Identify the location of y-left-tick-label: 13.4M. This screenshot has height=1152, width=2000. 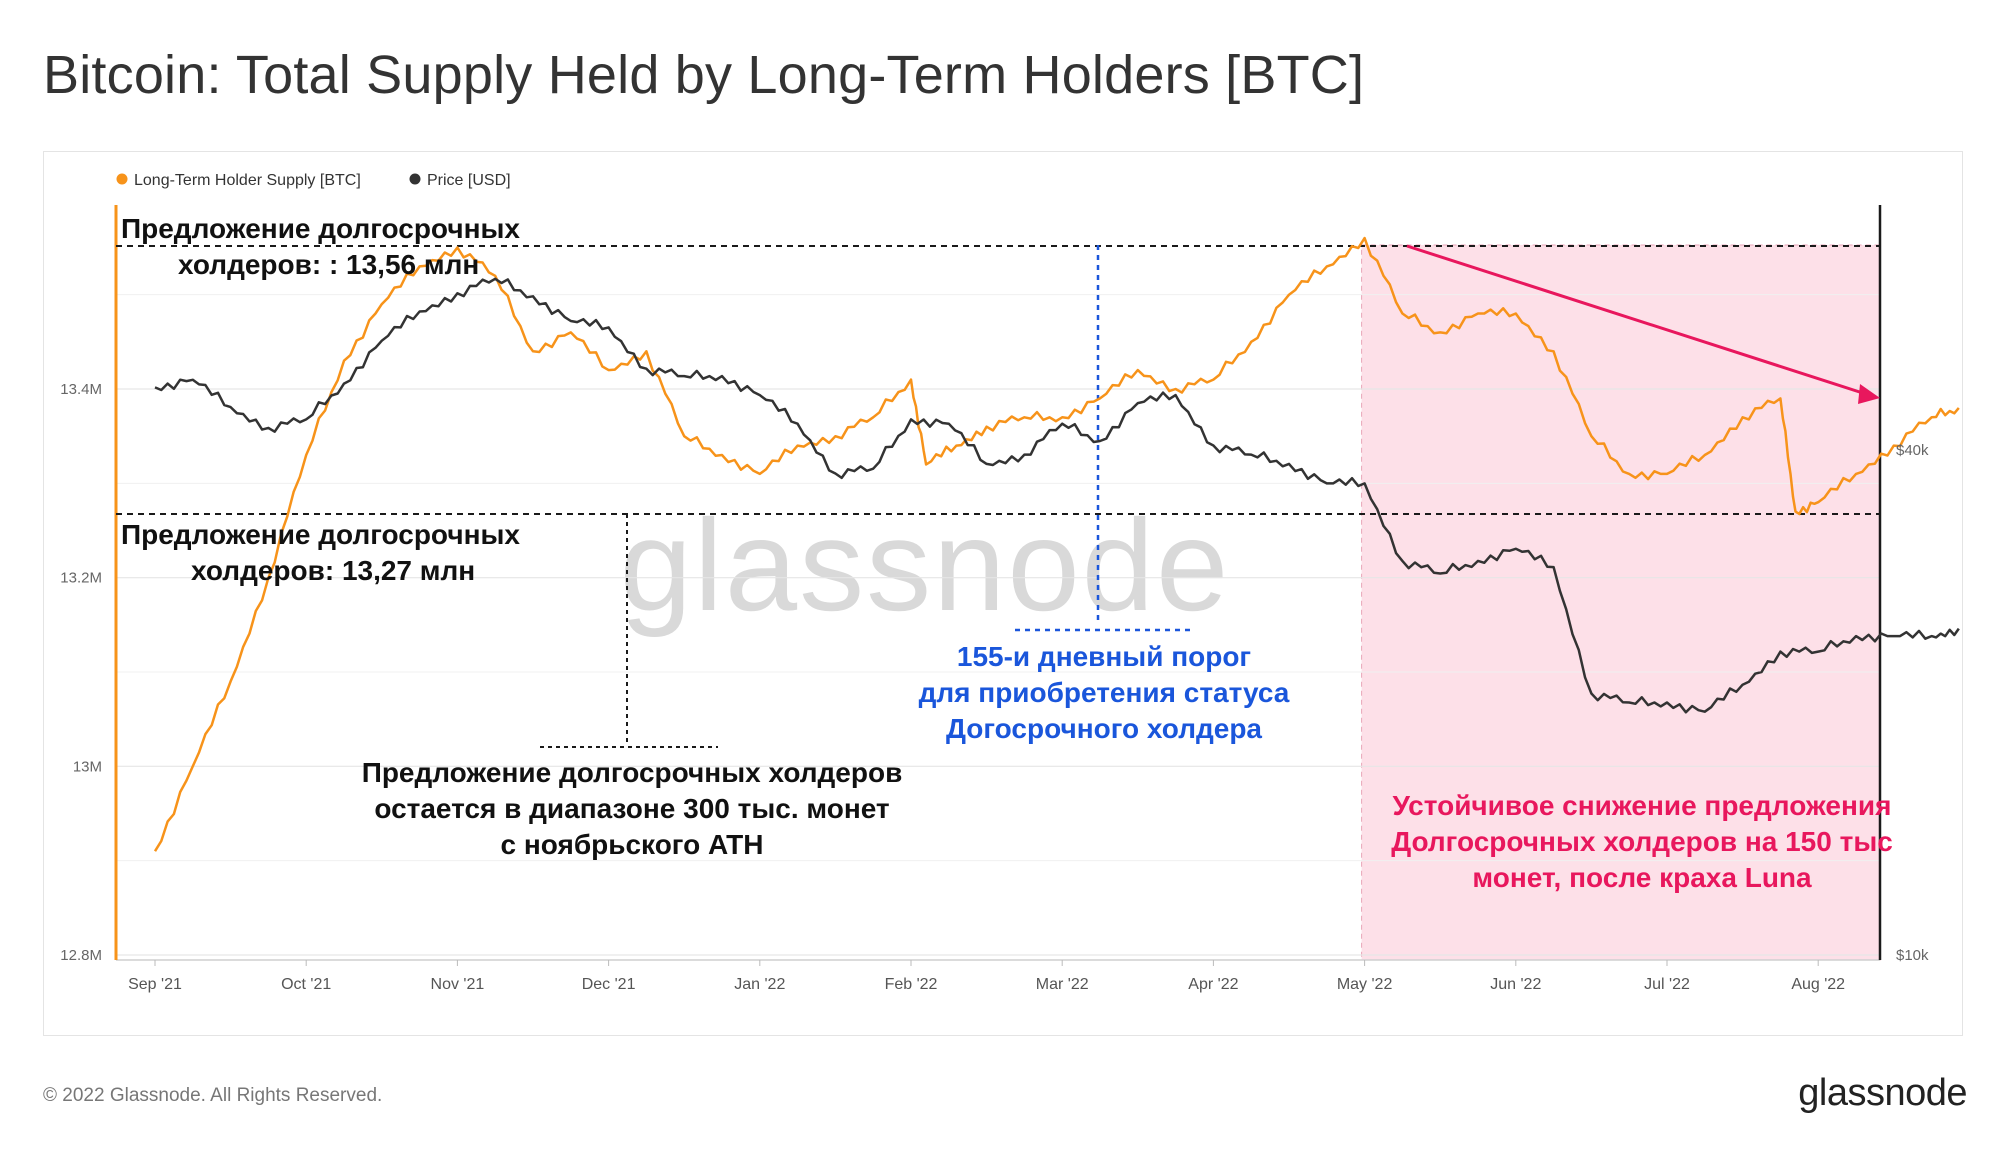
(81, 389).